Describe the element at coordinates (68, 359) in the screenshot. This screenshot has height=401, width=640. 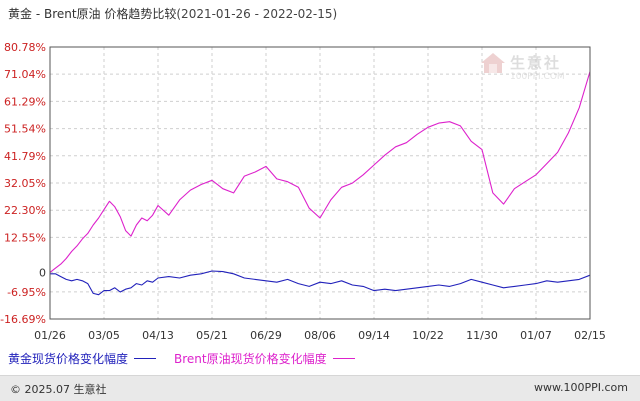
I see `legend-label-gold: 黄金现货价格变化幅度` at that location.